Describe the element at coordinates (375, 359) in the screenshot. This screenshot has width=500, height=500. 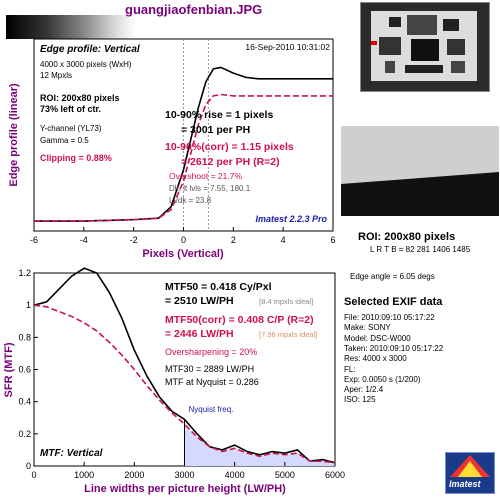
I see `exif-row: Res: 4000 x 3000` at that location.